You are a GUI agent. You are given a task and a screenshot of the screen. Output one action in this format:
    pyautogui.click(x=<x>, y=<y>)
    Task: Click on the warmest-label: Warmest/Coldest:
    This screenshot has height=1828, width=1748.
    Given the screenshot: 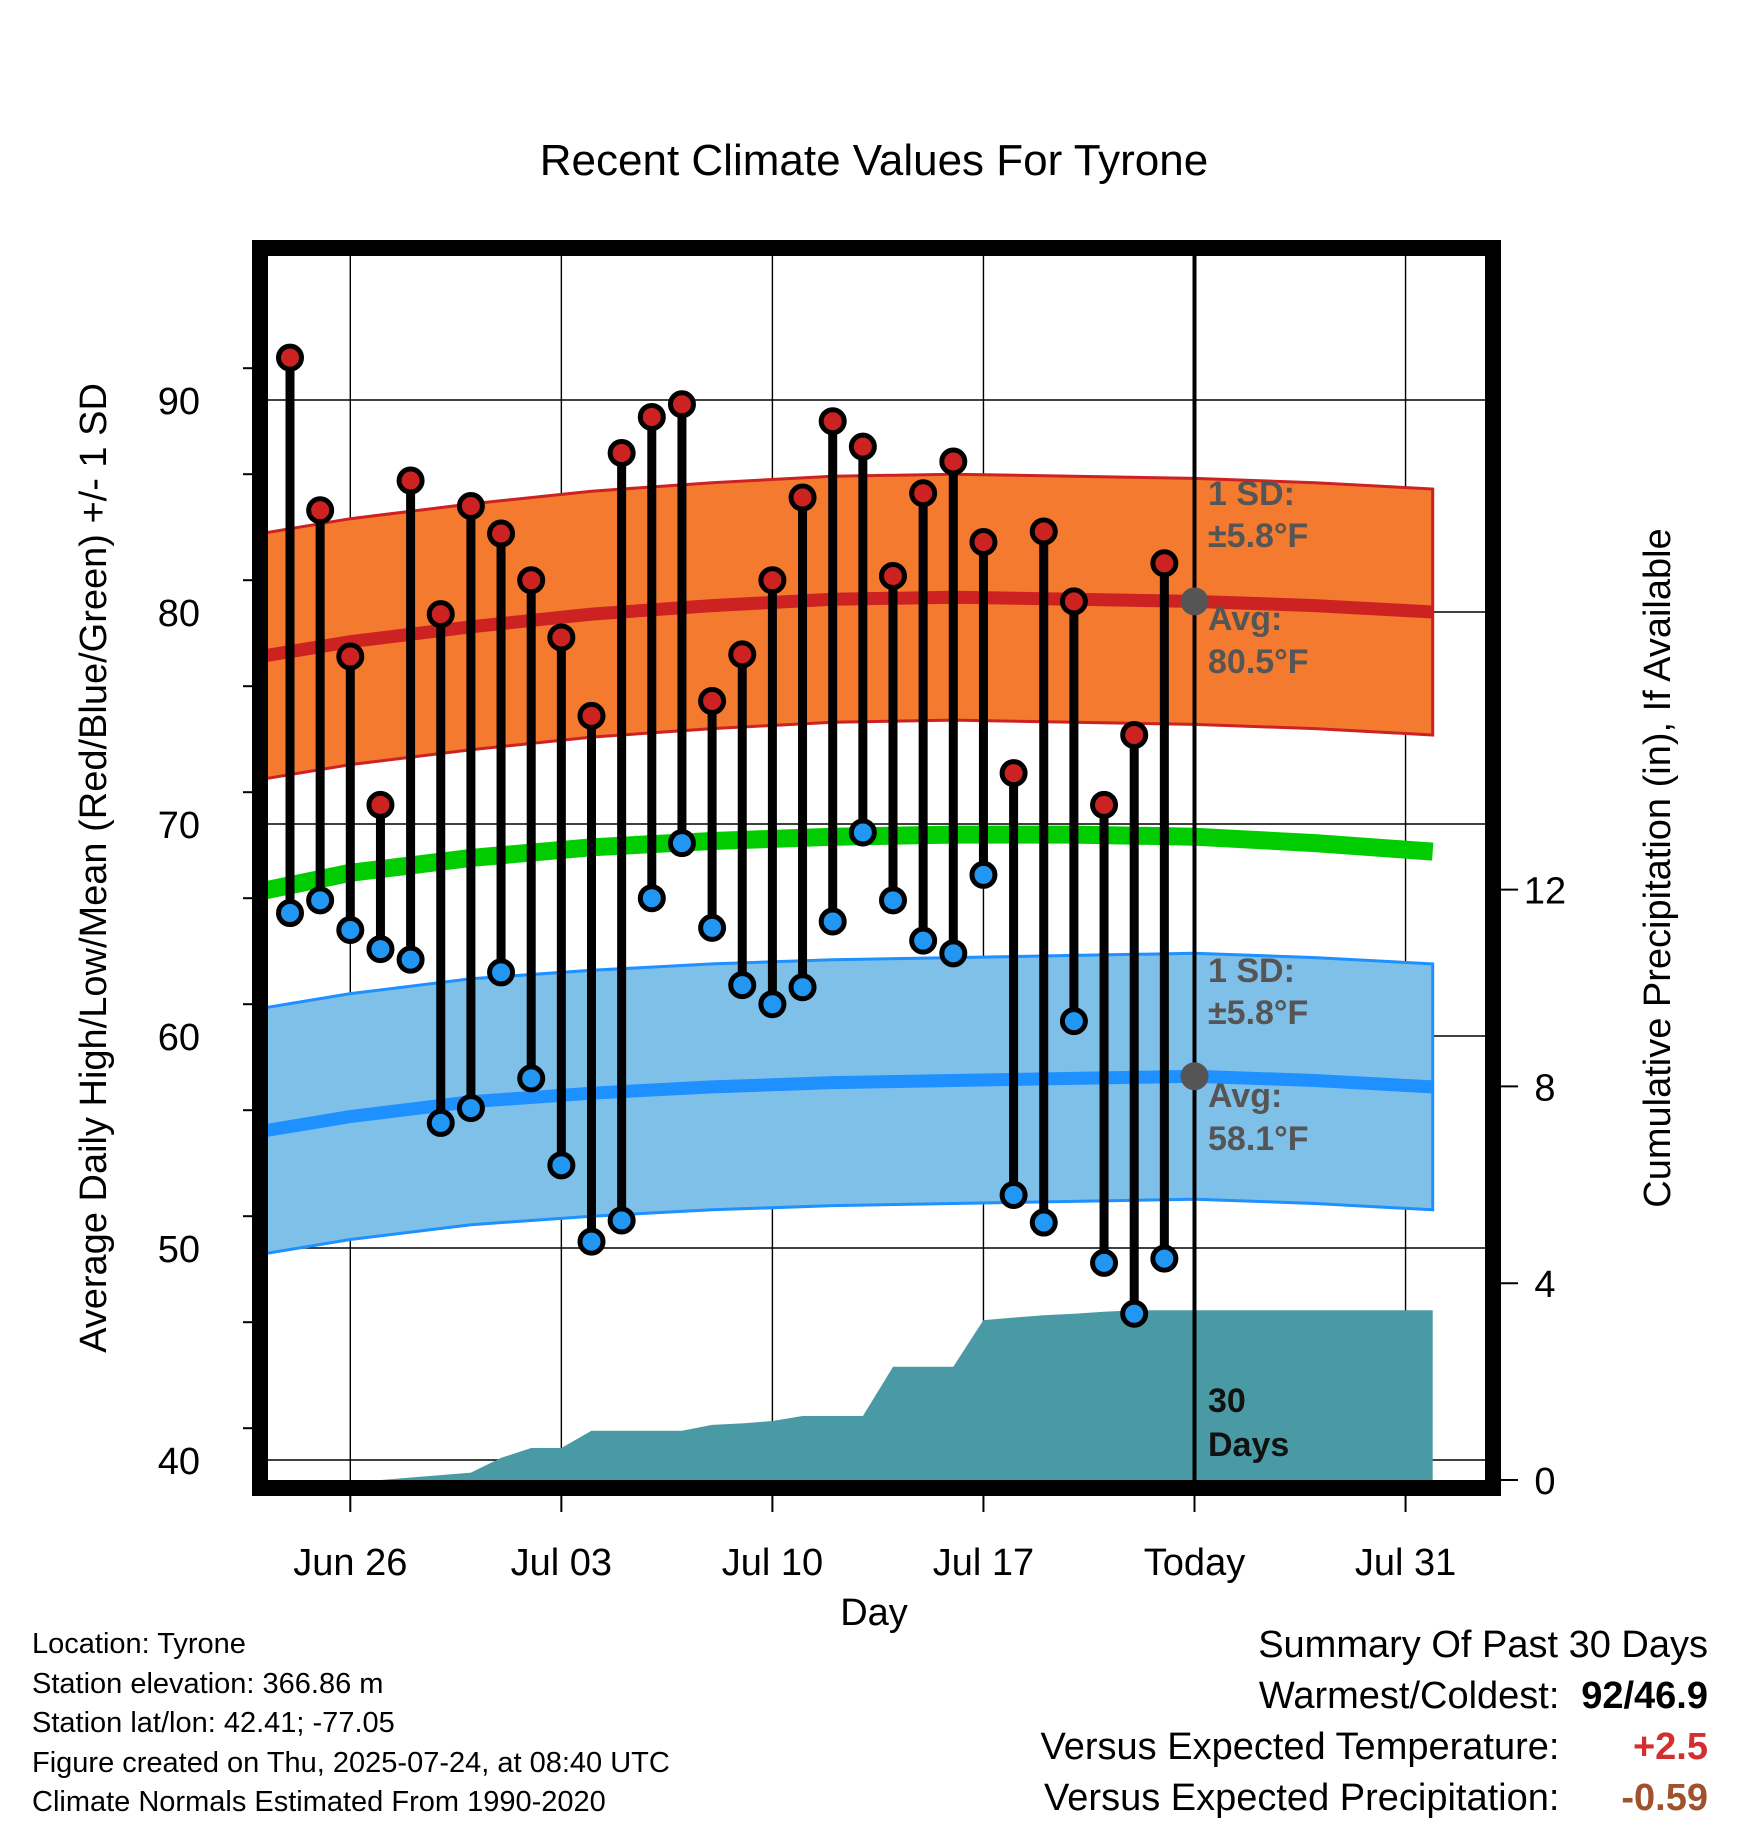 What is the action you would take?
    pyautogui.click(x=1409, y=1696)
    